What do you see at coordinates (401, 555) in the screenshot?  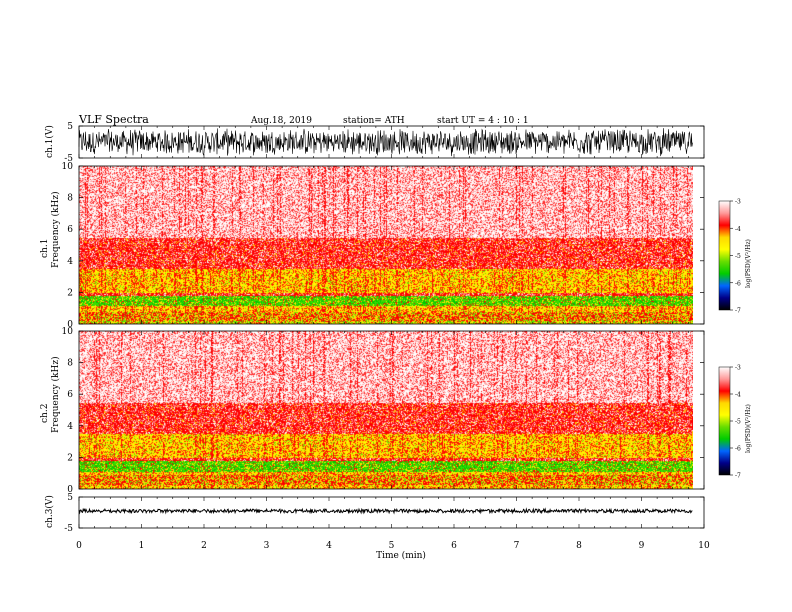 I see `time-axis-label: Time (min)` at bounding box center [401, 555].